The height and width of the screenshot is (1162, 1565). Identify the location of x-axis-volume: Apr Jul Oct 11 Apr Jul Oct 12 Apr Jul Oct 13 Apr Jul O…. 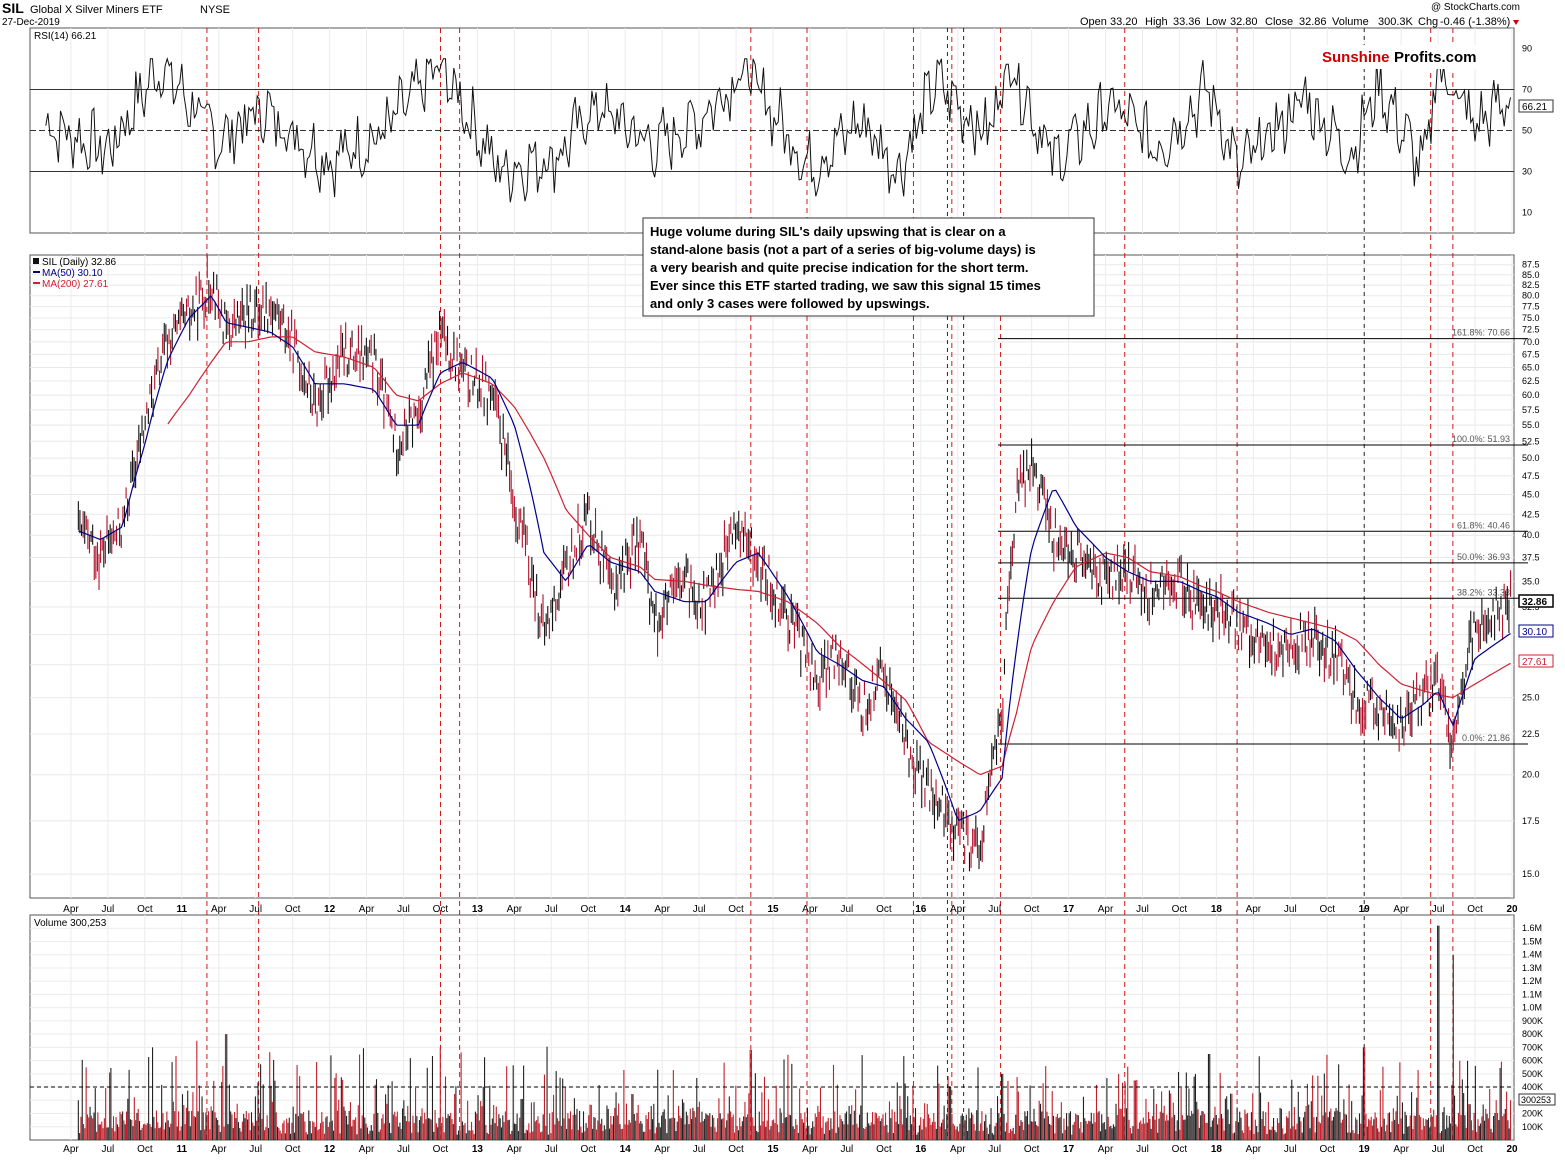
(790, 1149).